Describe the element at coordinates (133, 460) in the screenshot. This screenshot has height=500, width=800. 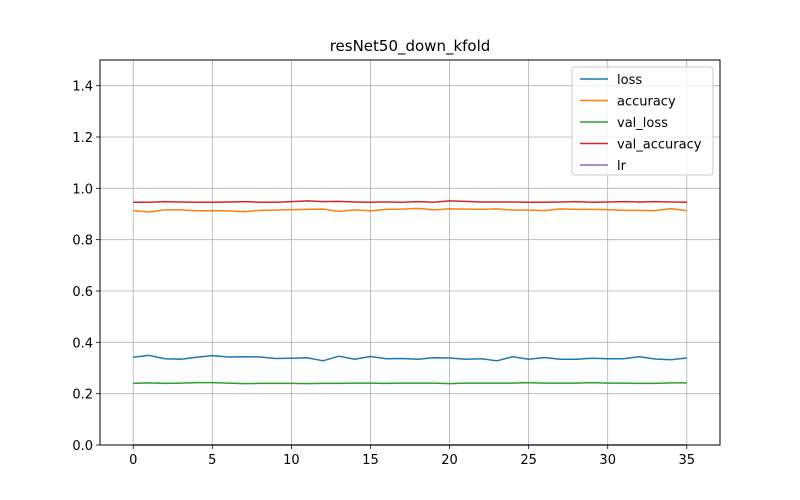
I see `x-tick-label: 0` at that location.